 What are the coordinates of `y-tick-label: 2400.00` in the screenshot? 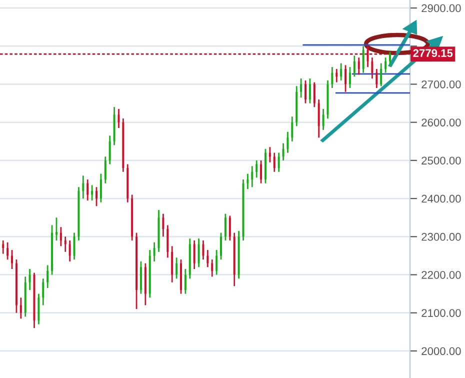 It's located at (441, 198).